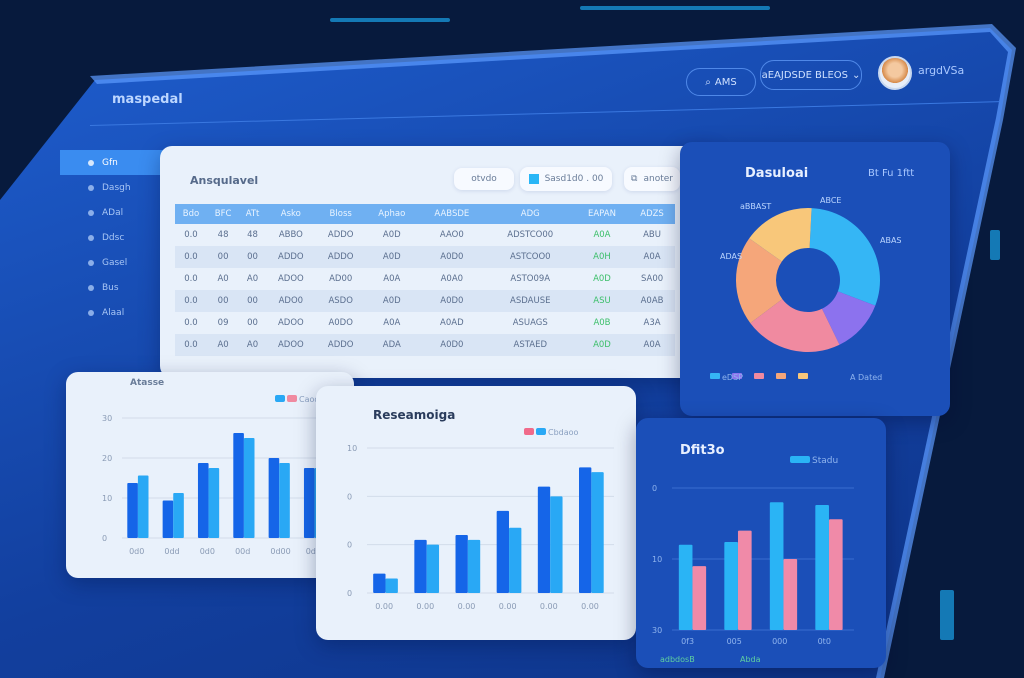 The width and height of the screenshot is (1024, 678). Describe the element at coordinates (136, 551) in the screenshot. I see `x-tick-label: 0d0` at that location.